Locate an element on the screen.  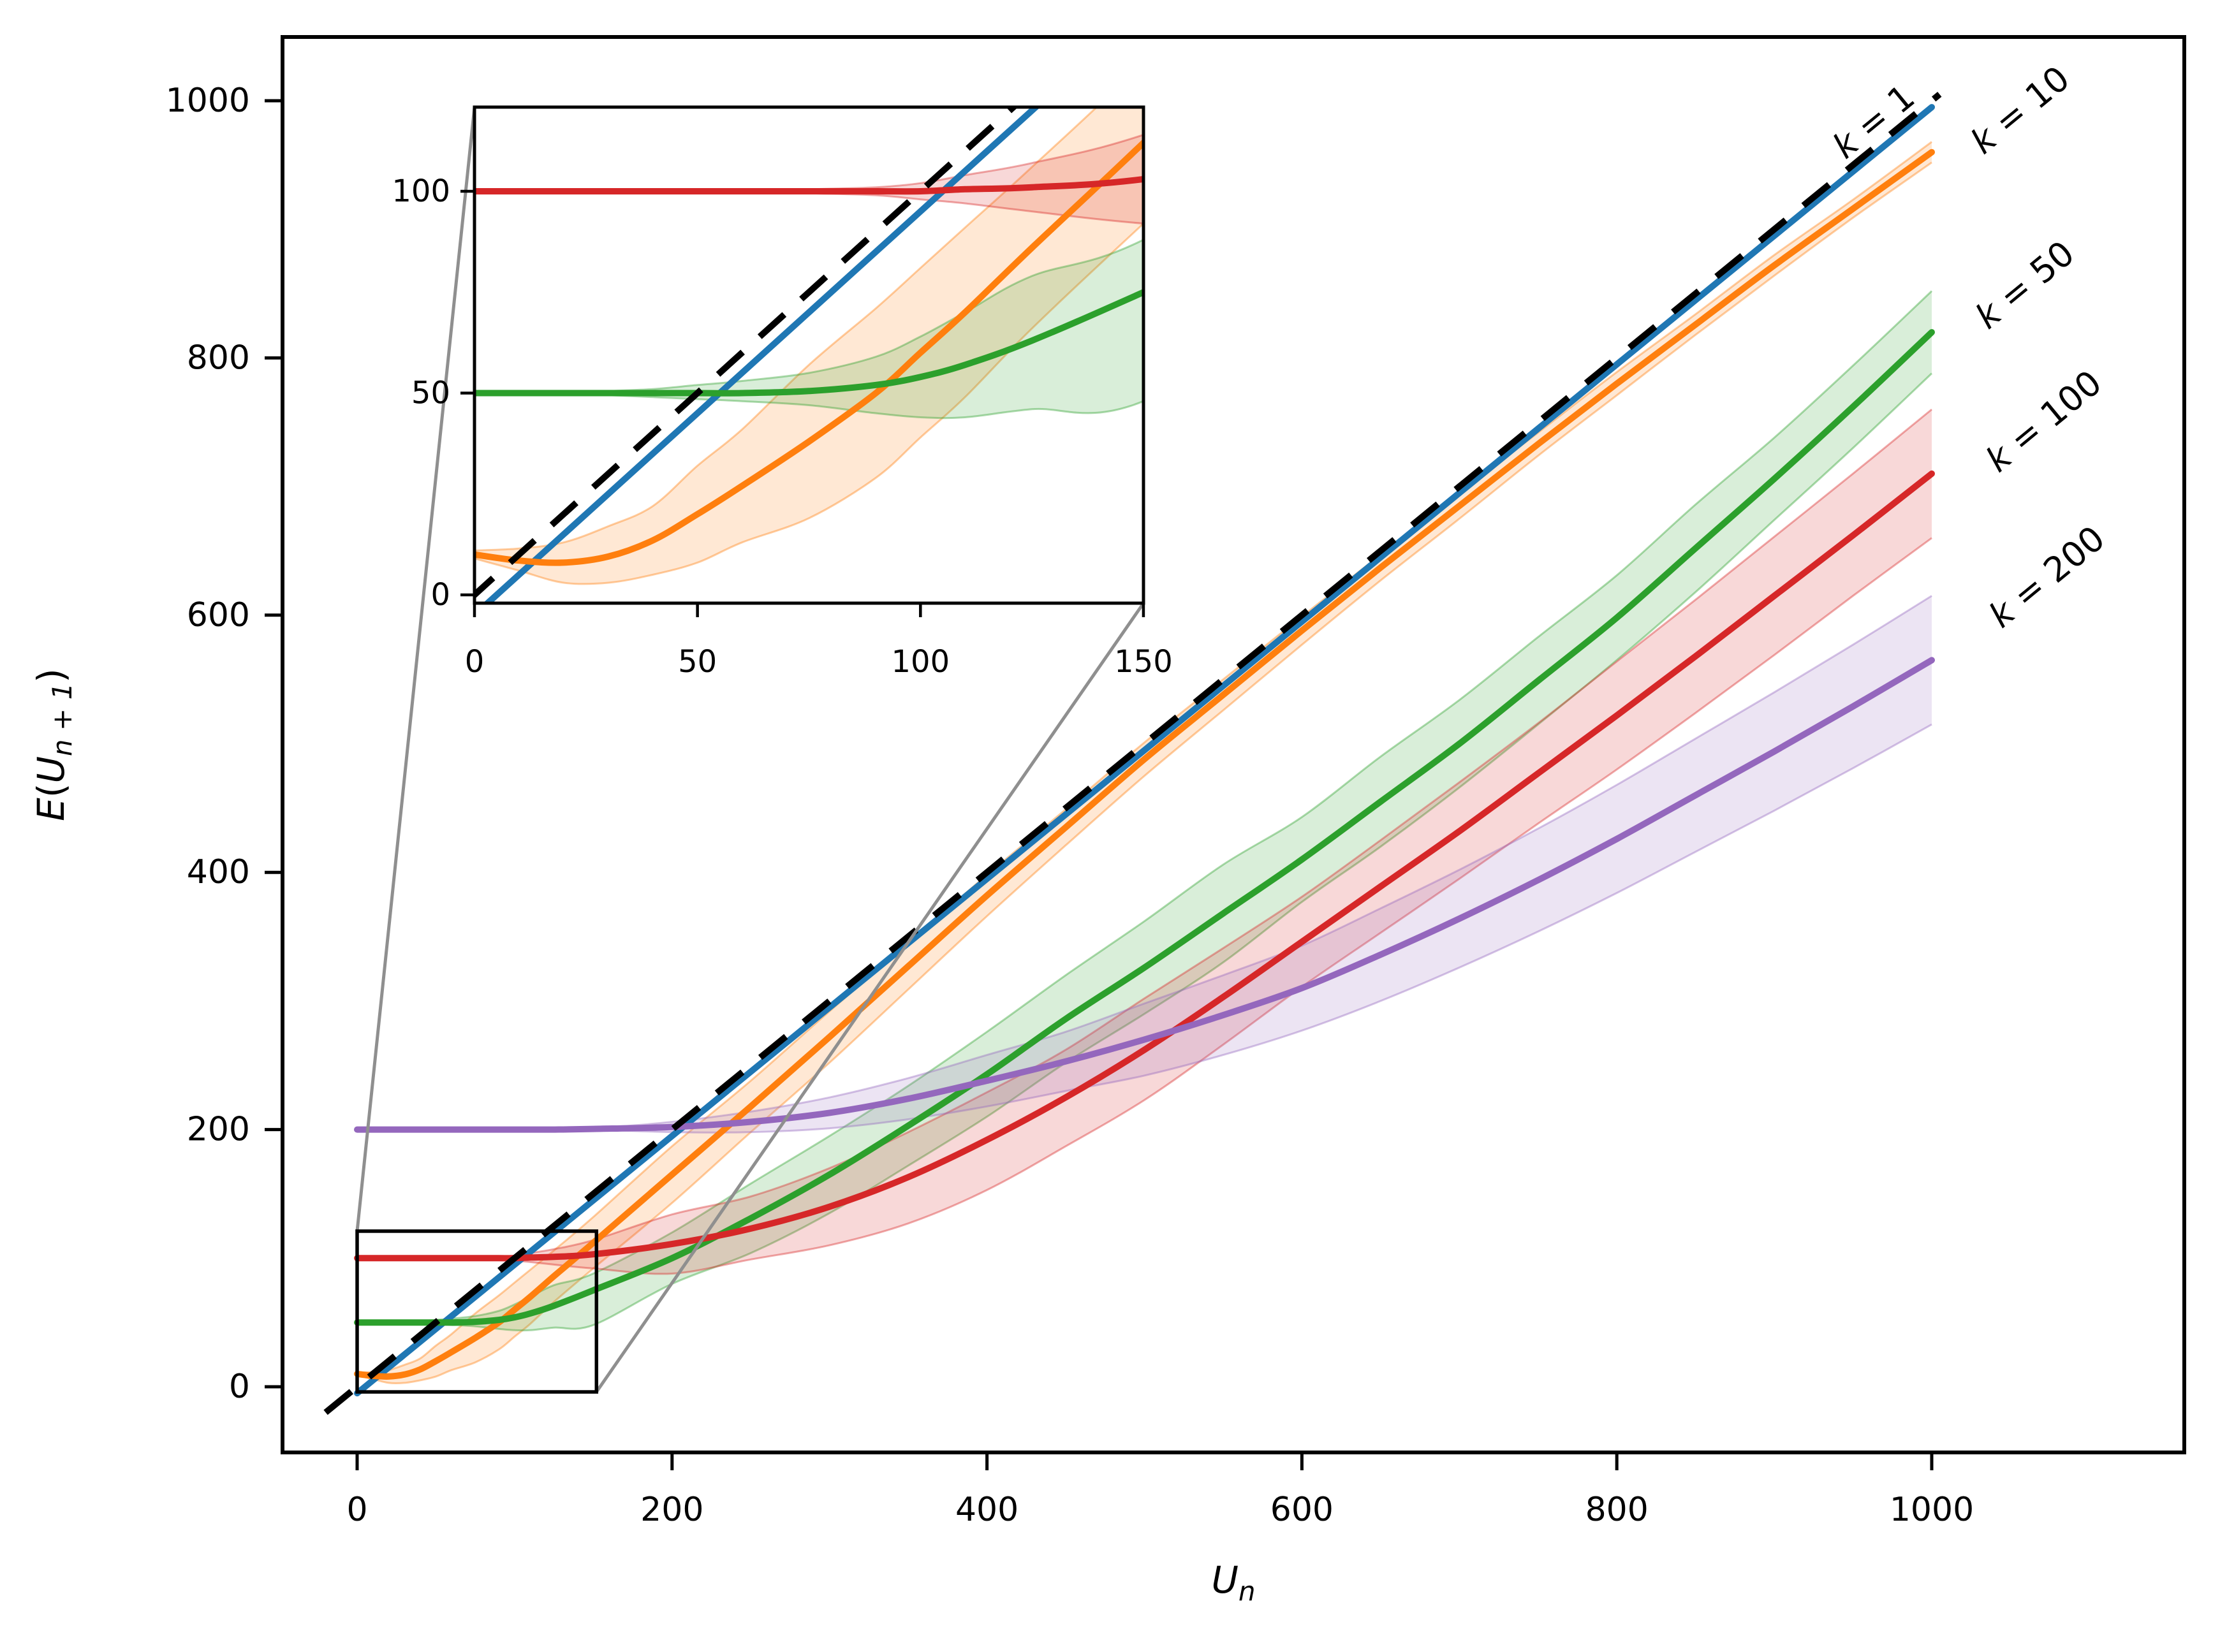
inset-axes-frame is located at coordinates (809, 355).